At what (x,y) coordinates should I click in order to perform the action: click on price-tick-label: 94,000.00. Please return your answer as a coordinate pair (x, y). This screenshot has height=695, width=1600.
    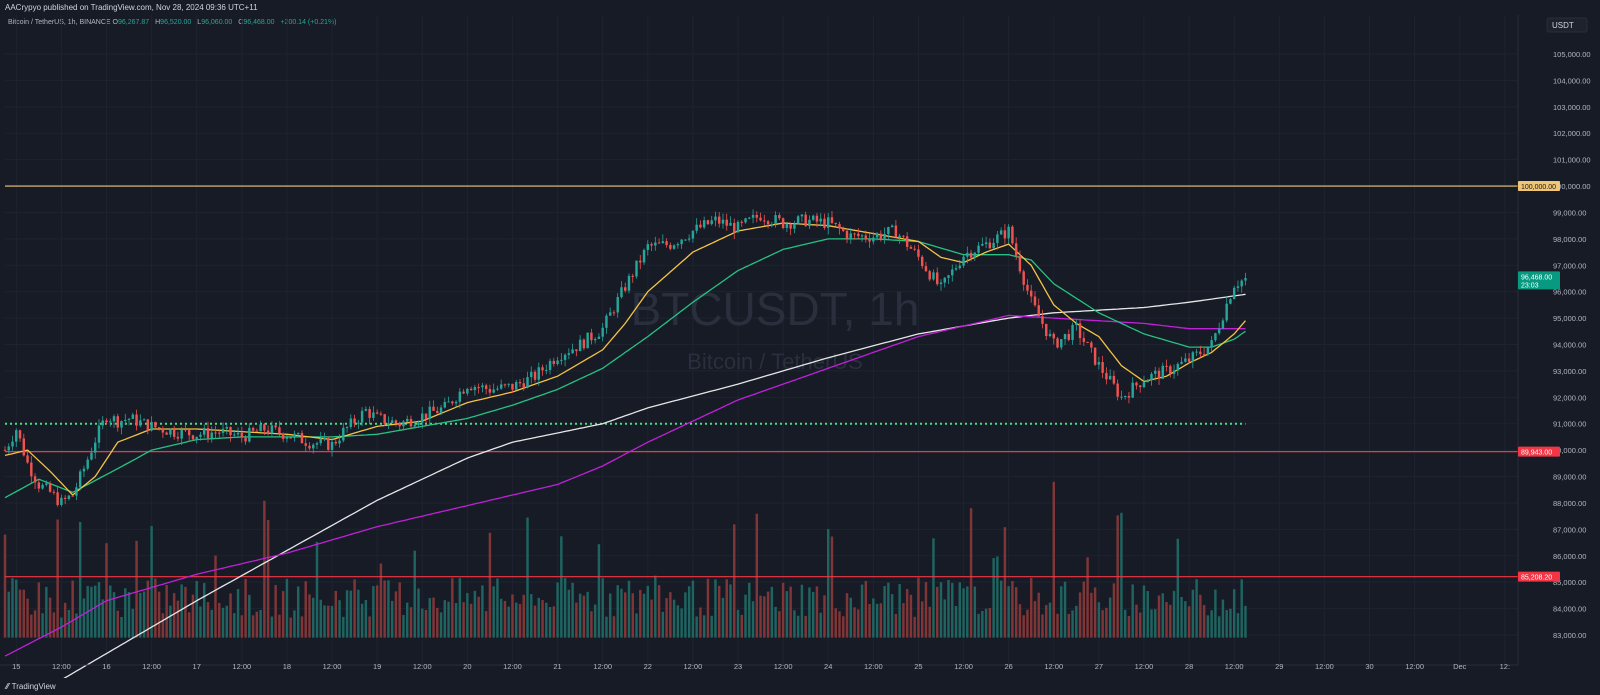
    Looking at the image, I should click on (1569, 345).